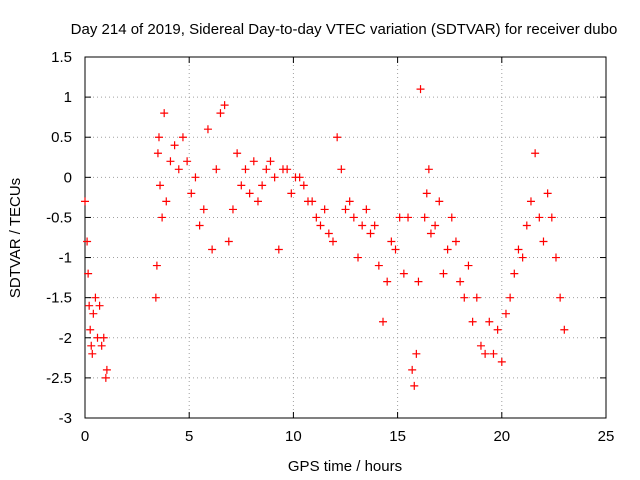 The height and width of the screenshot is (480, 640). I want to click on y-axis-label: SDTVAR / TECUs, so click(15, 238).